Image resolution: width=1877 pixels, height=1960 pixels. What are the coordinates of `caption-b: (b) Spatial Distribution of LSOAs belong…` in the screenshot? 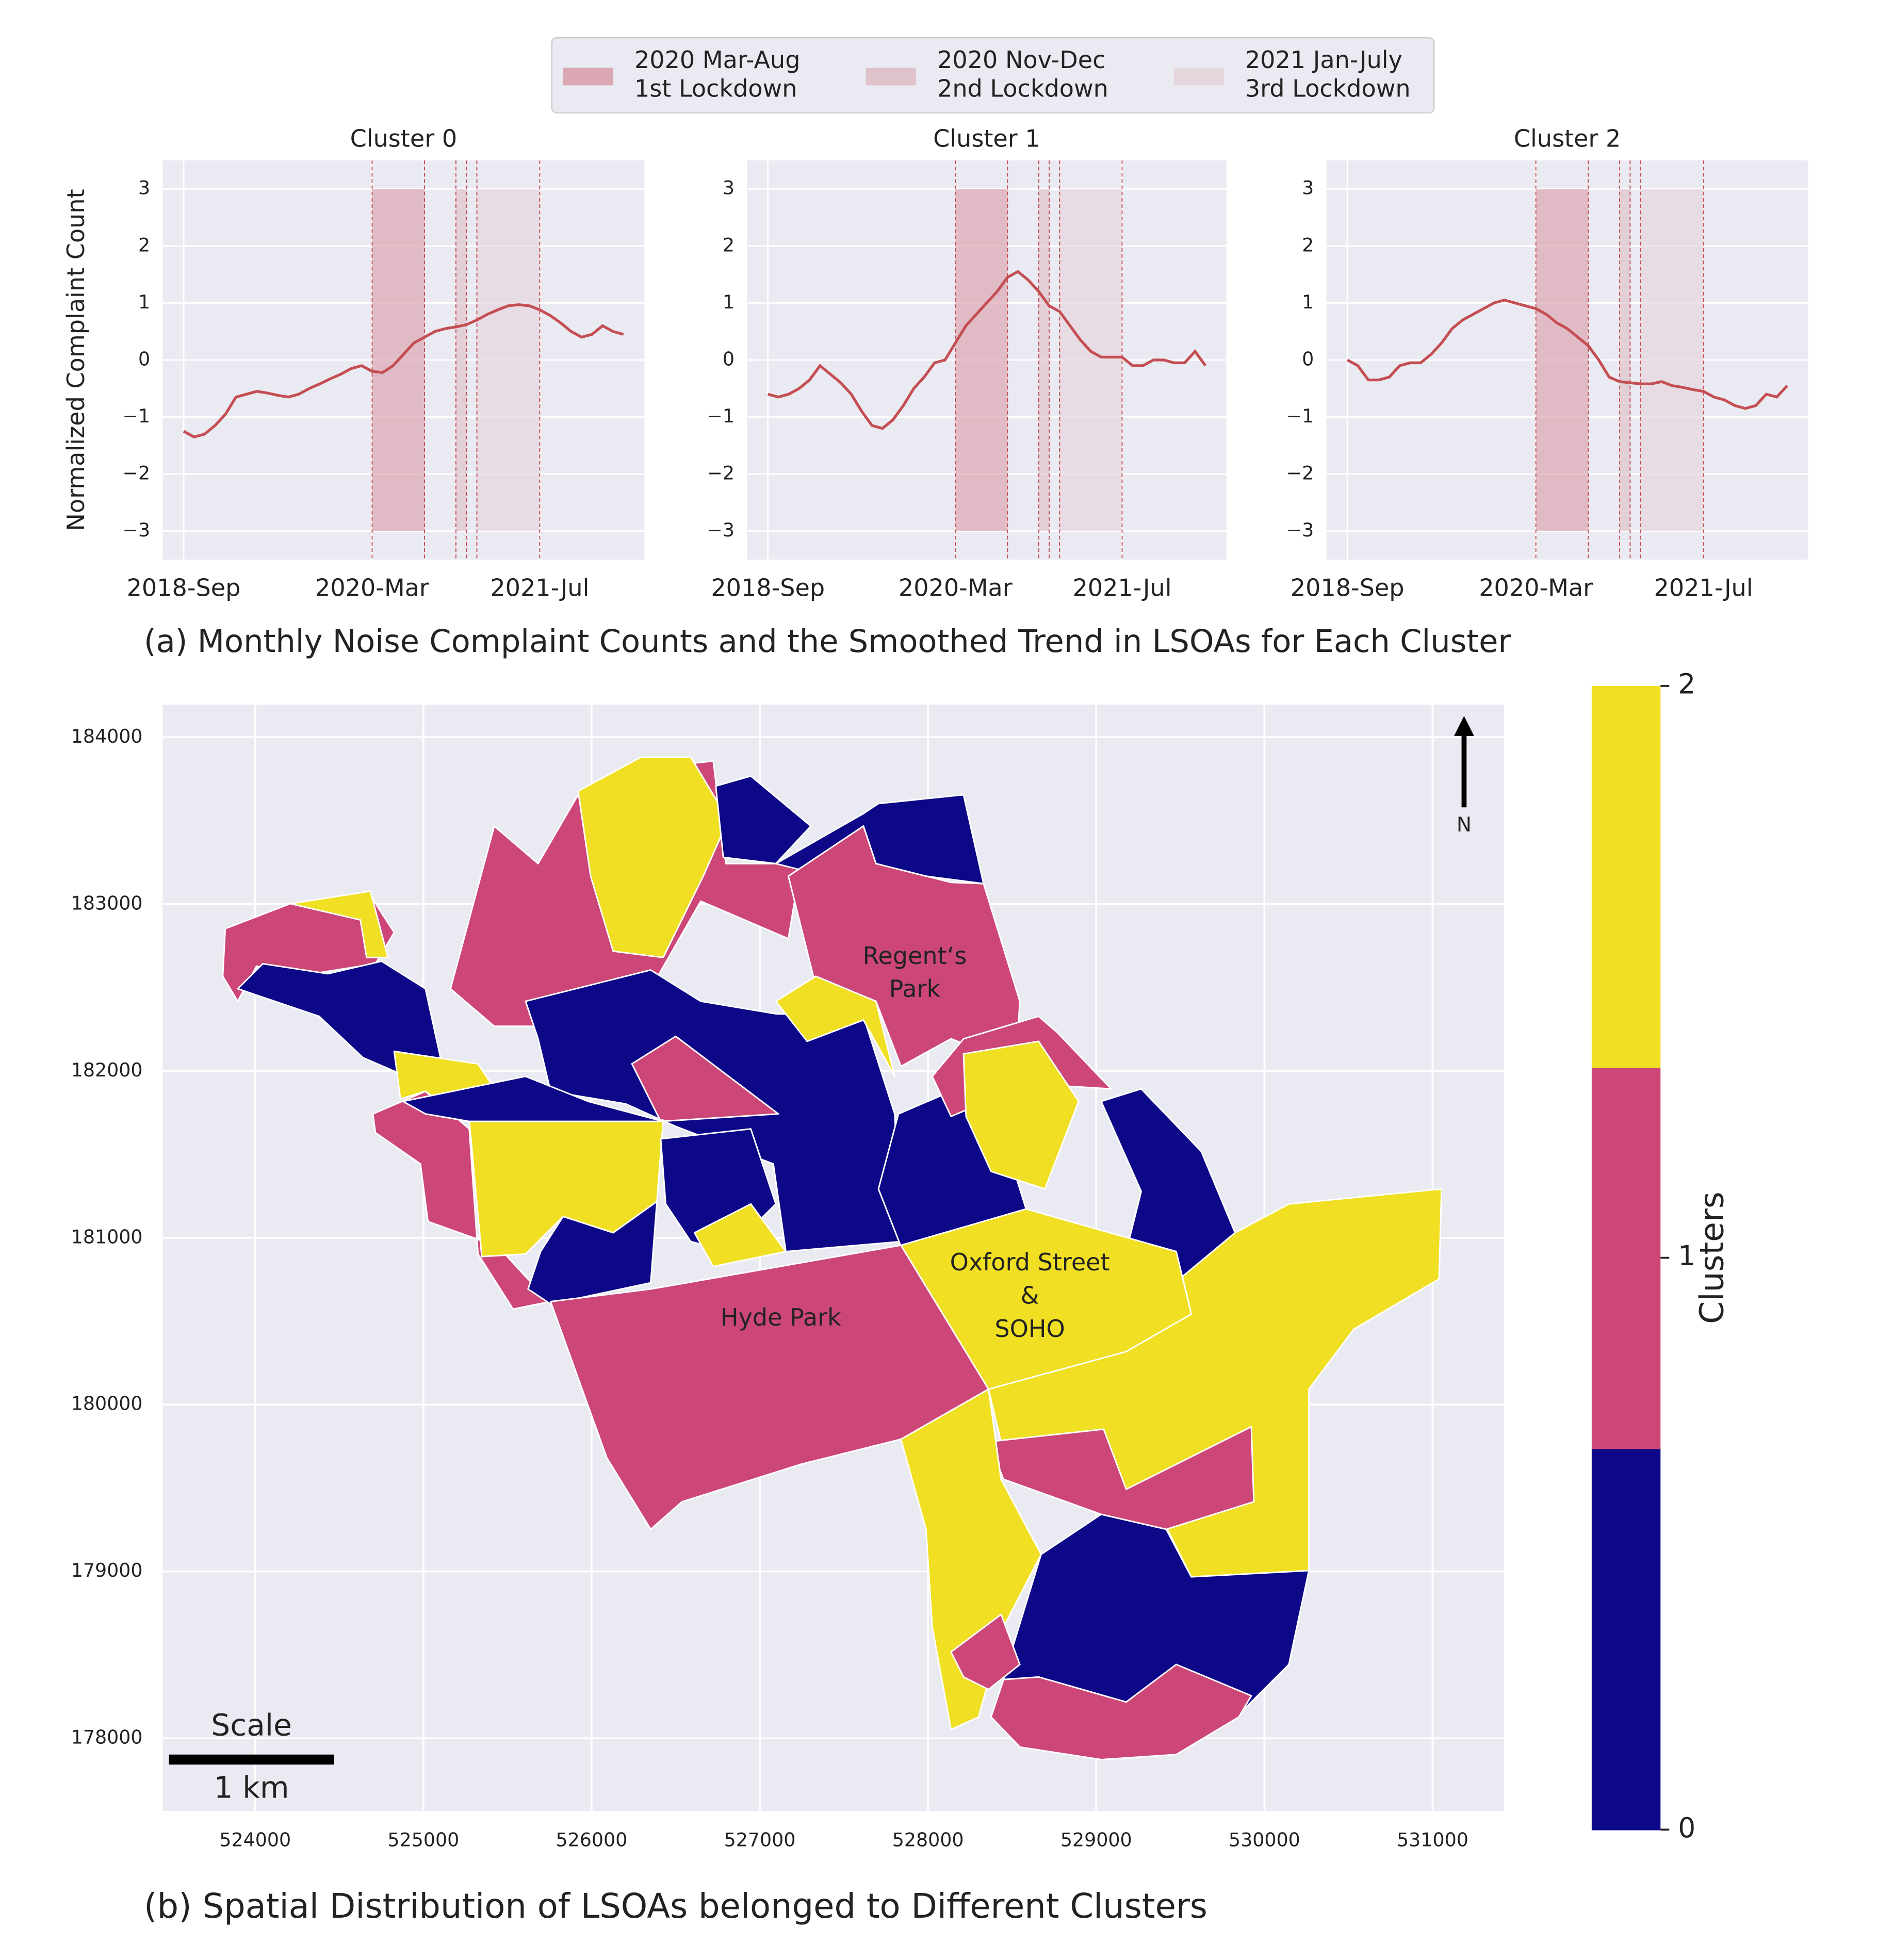 It's located at (675, 1906).